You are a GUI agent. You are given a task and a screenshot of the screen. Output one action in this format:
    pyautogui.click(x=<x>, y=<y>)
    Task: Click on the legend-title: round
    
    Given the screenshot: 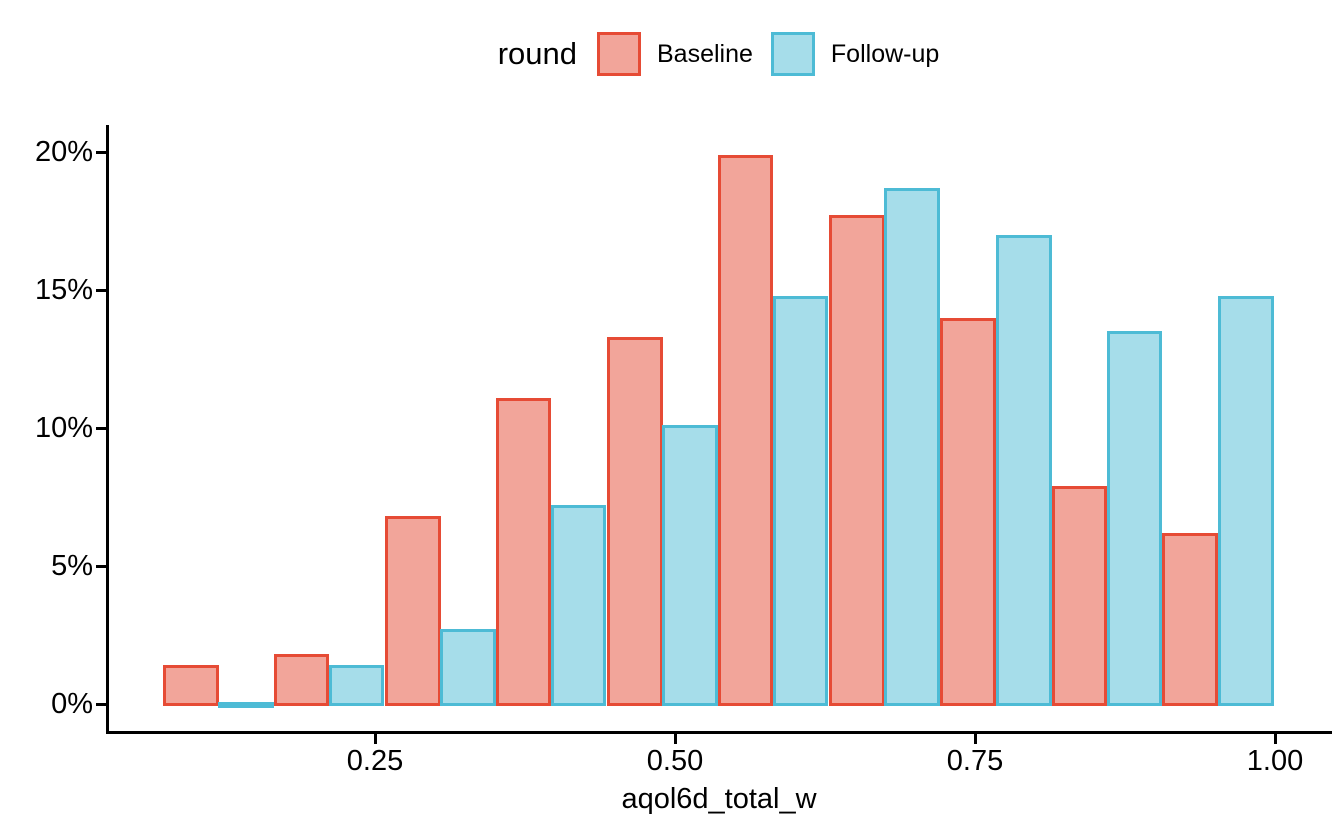 What is the action you would take?
    pyautogui.click(x=537, y=53)
    